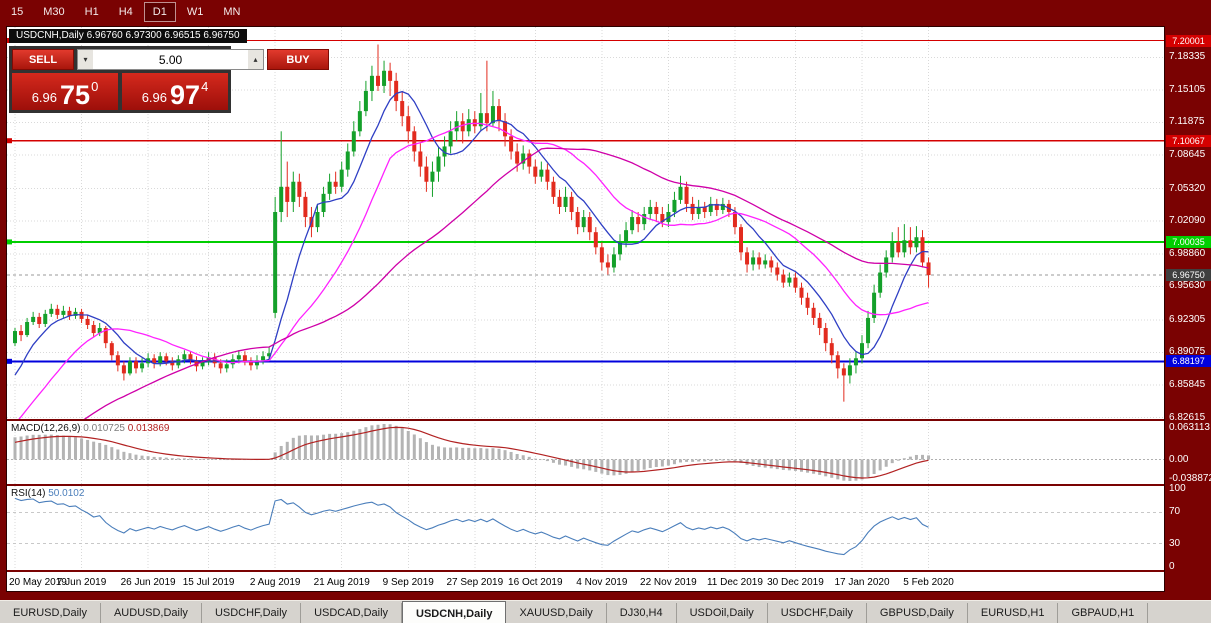 This screenshot has height=623, width=1211. I want to click on timeframe-button-H4: H4, so click(125, 12).